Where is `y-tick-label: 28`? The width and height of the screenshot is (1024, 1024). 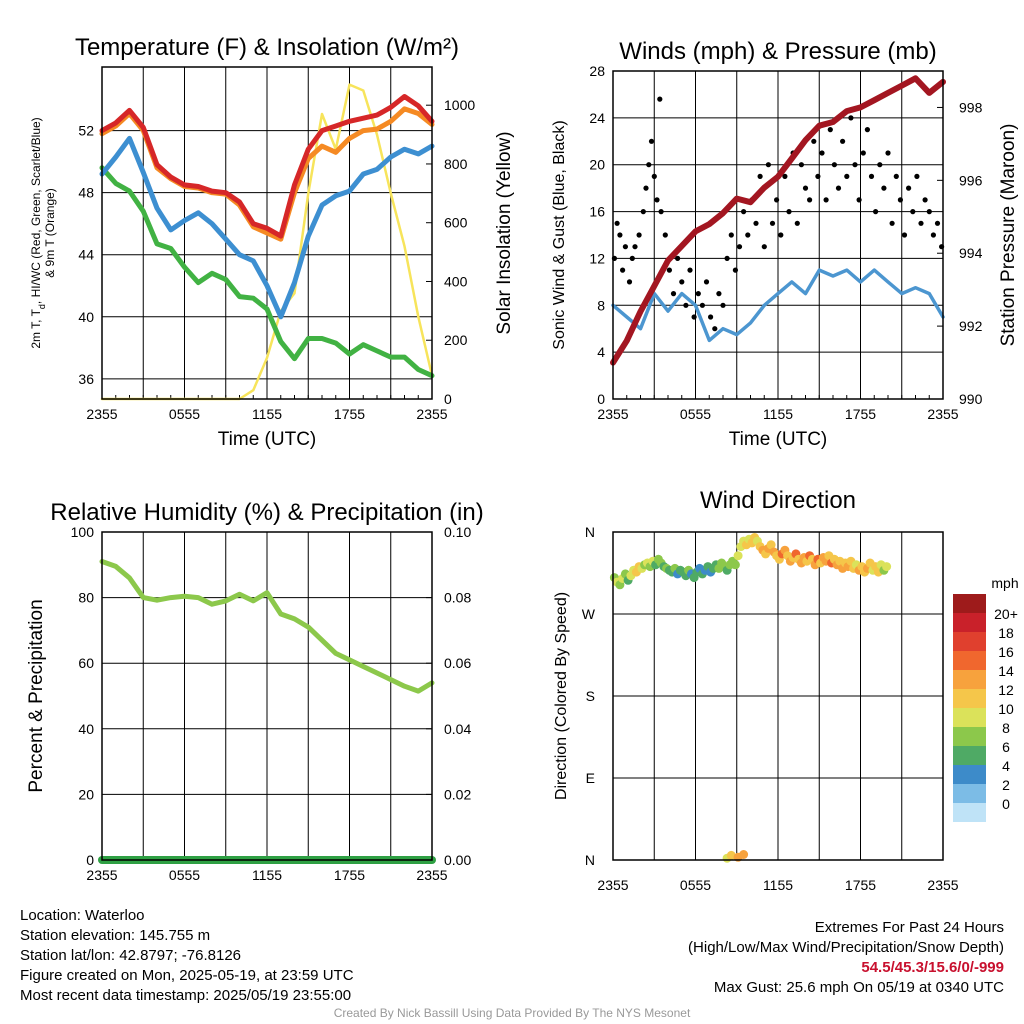 y-tick-label: 28 is located at coordinates (597, 71).